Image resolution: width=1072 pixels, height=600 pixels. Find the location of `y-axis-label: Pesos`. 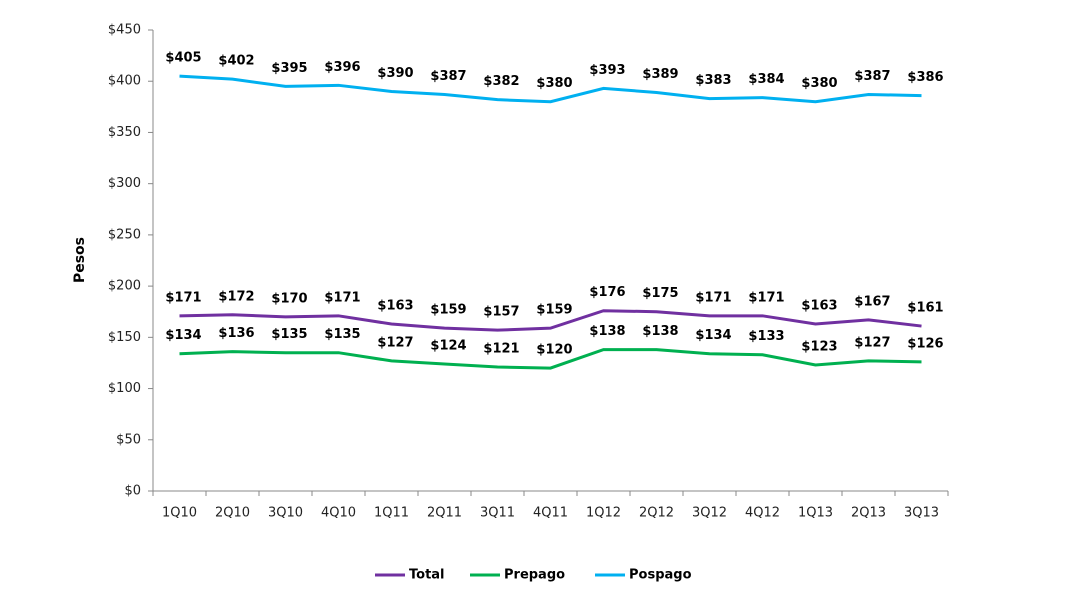

y-axis-label: Pesos is located at coordinates (80, 260).